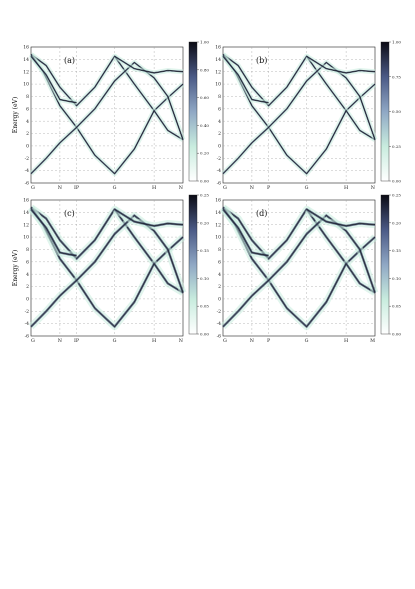 Image resolution: width=415 pixels, height=589 pixels. I want to click on y-tick-label: 6, so click(219, 109).